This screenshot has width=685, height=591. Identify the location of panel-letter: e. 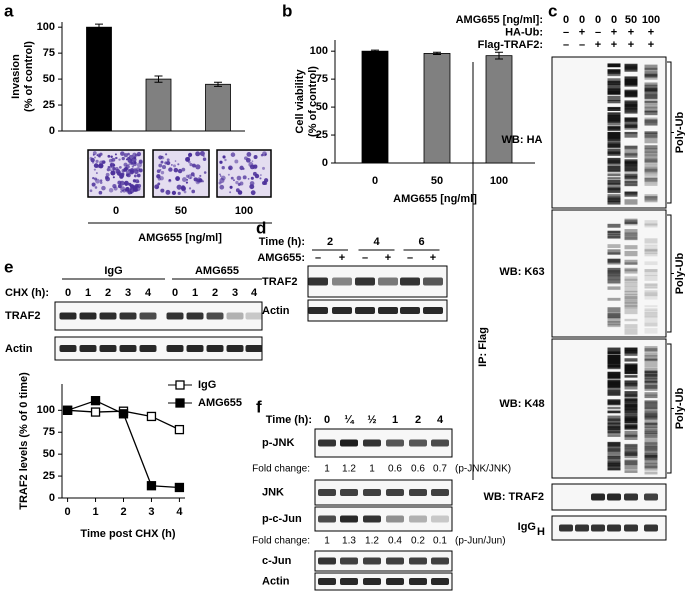
(8, 266).